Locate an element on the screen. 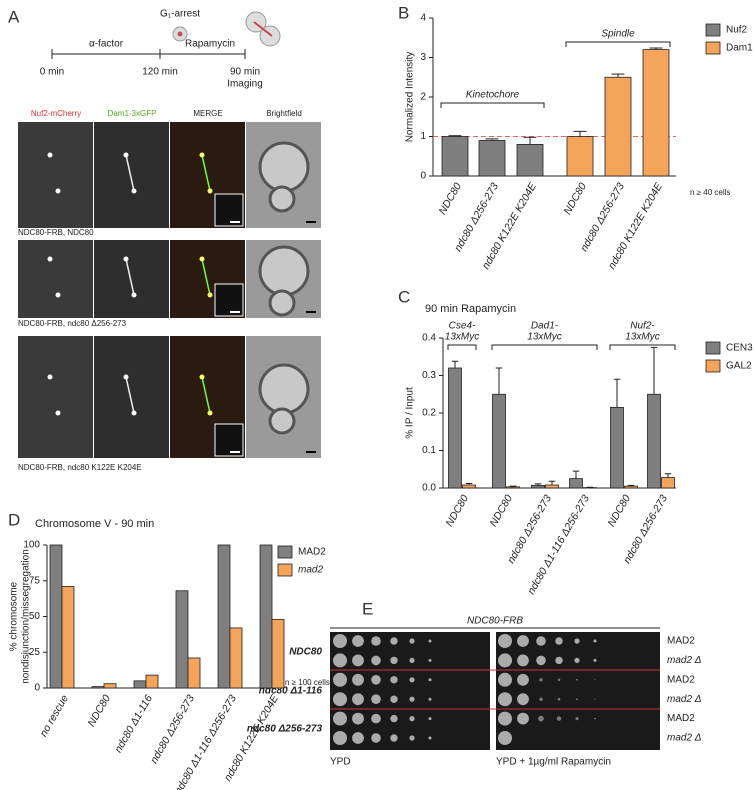  y-tick-label: 25 is located at coordinates (35, 652).